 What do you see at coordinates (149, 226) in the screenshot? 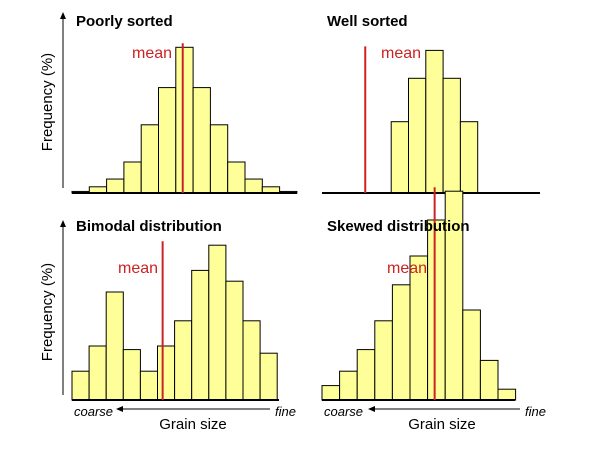
I see `panel-title: Bimodal distribution` at bounding box center [149, 226].